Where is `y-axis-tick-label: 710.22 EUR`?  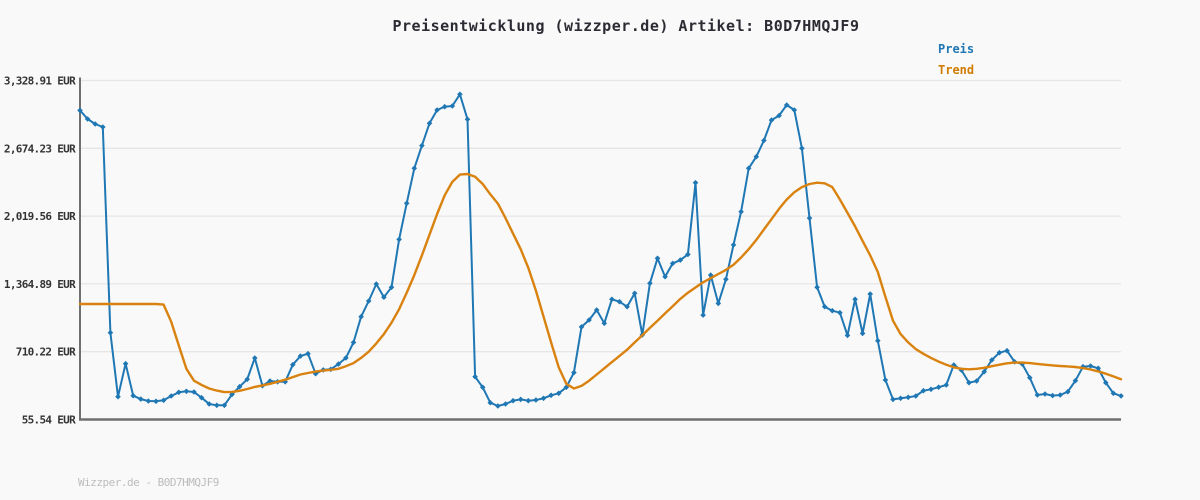 y-axis-tick-label: 710.22 EUR is located at coordinates (46, 352).